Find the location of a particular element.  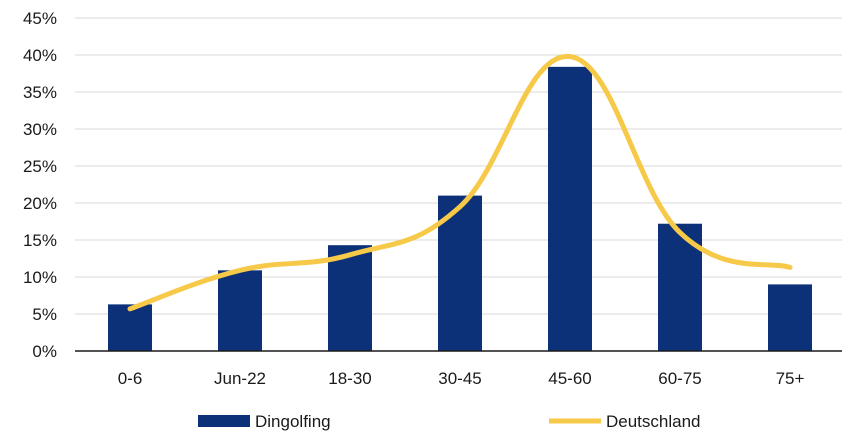

legend: Dingolfing Deutschland is located at coordinates (449, 421).